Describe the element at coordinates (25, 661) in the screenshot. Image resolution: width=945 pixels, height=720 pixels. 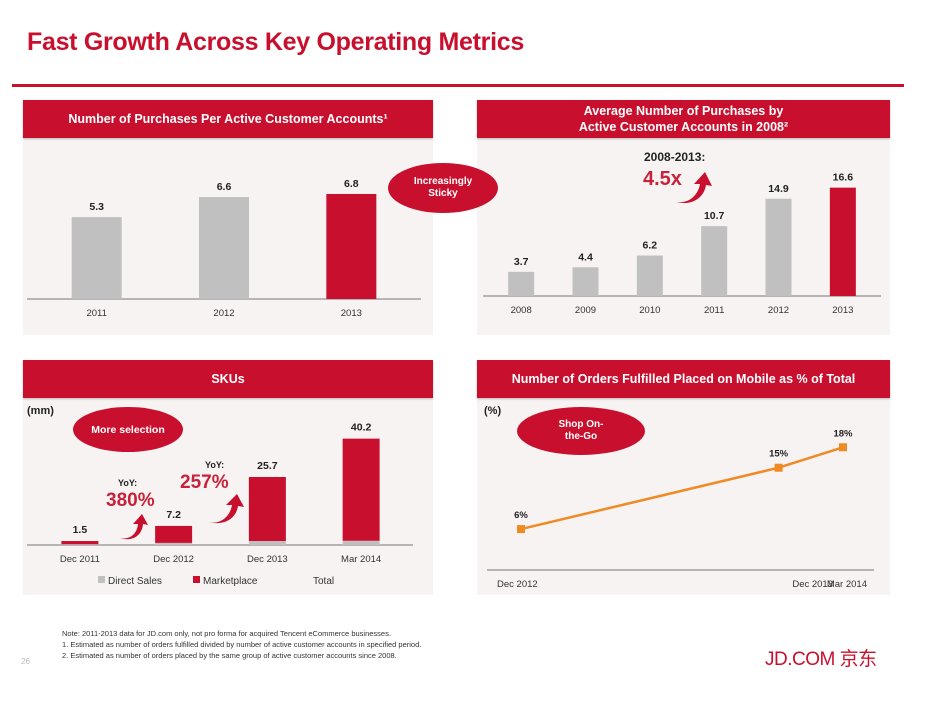
I see `page-number: 26` at that location.